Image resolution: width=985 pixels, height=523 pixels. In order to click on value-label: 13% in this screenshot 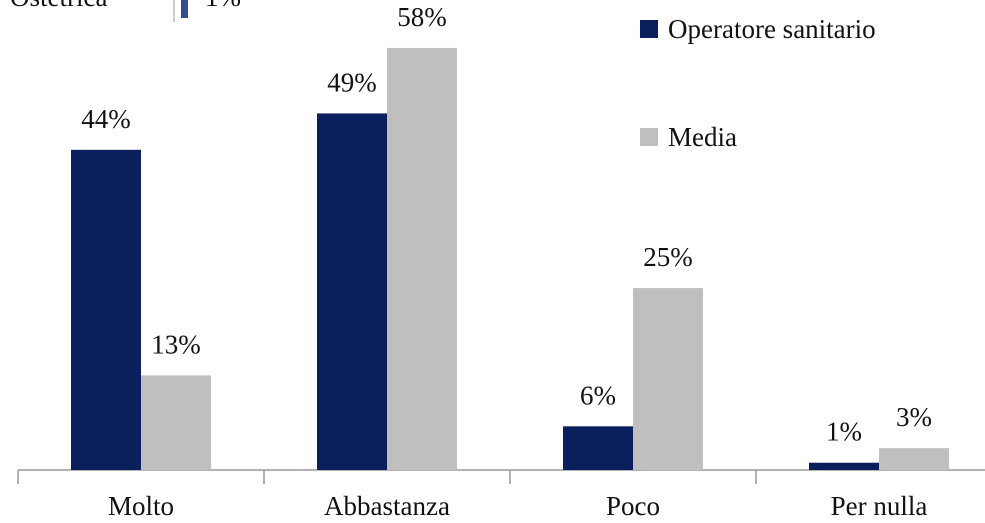, I will do `click(176, 344)`.